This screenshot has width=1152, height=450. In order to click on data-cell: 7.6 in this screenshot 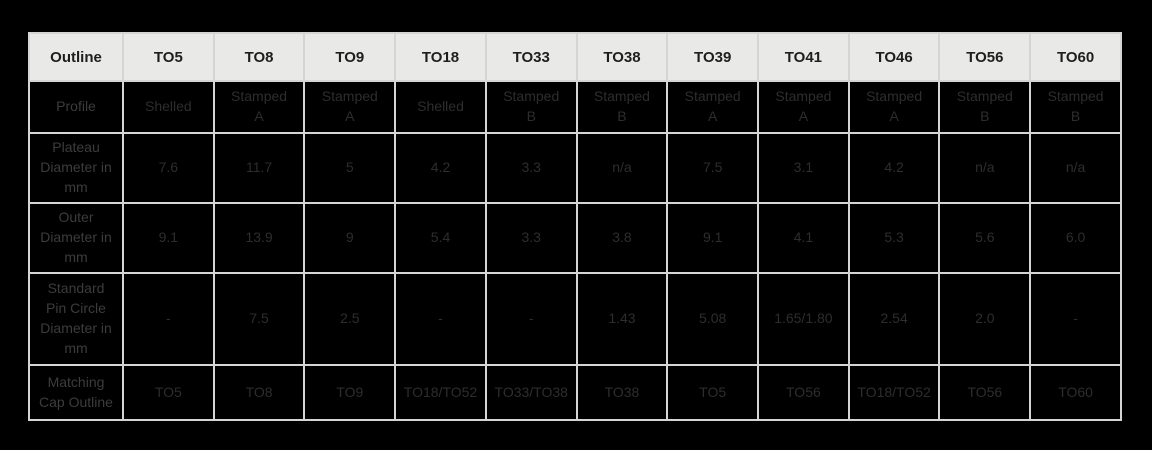, I will do `click(168, 168)`.